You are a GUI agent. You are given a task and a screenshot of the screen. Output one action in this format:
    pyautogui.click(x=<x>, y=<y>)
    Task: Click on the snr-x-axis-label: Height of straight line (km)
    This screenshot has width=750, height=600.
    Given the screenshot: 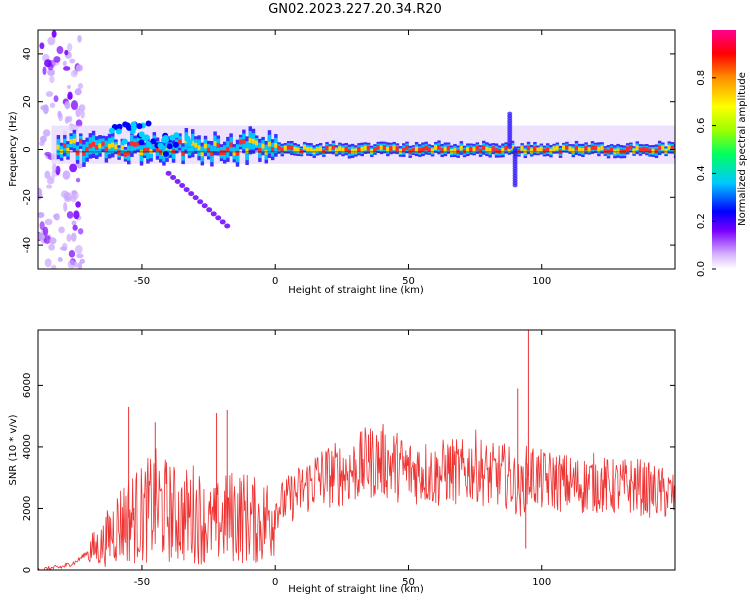 What is the action you would take?
    pyautogui.click(x=356, y=589)
    